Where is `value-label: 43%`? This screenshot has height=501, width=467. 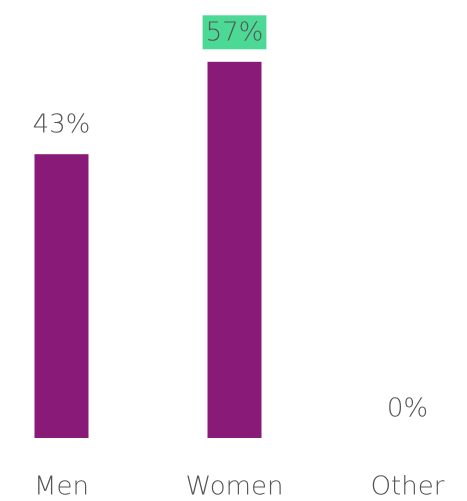 value-label: 43% is located at coordinates (62, 125).